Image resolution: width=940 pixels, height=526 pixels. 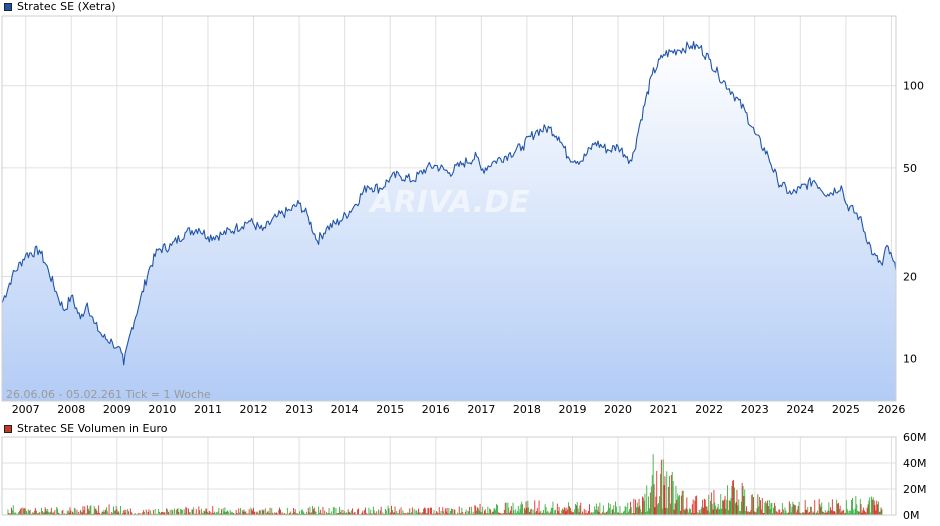 I want to click on volume-y-tick-label: 20M, so click(x=915, y=489).